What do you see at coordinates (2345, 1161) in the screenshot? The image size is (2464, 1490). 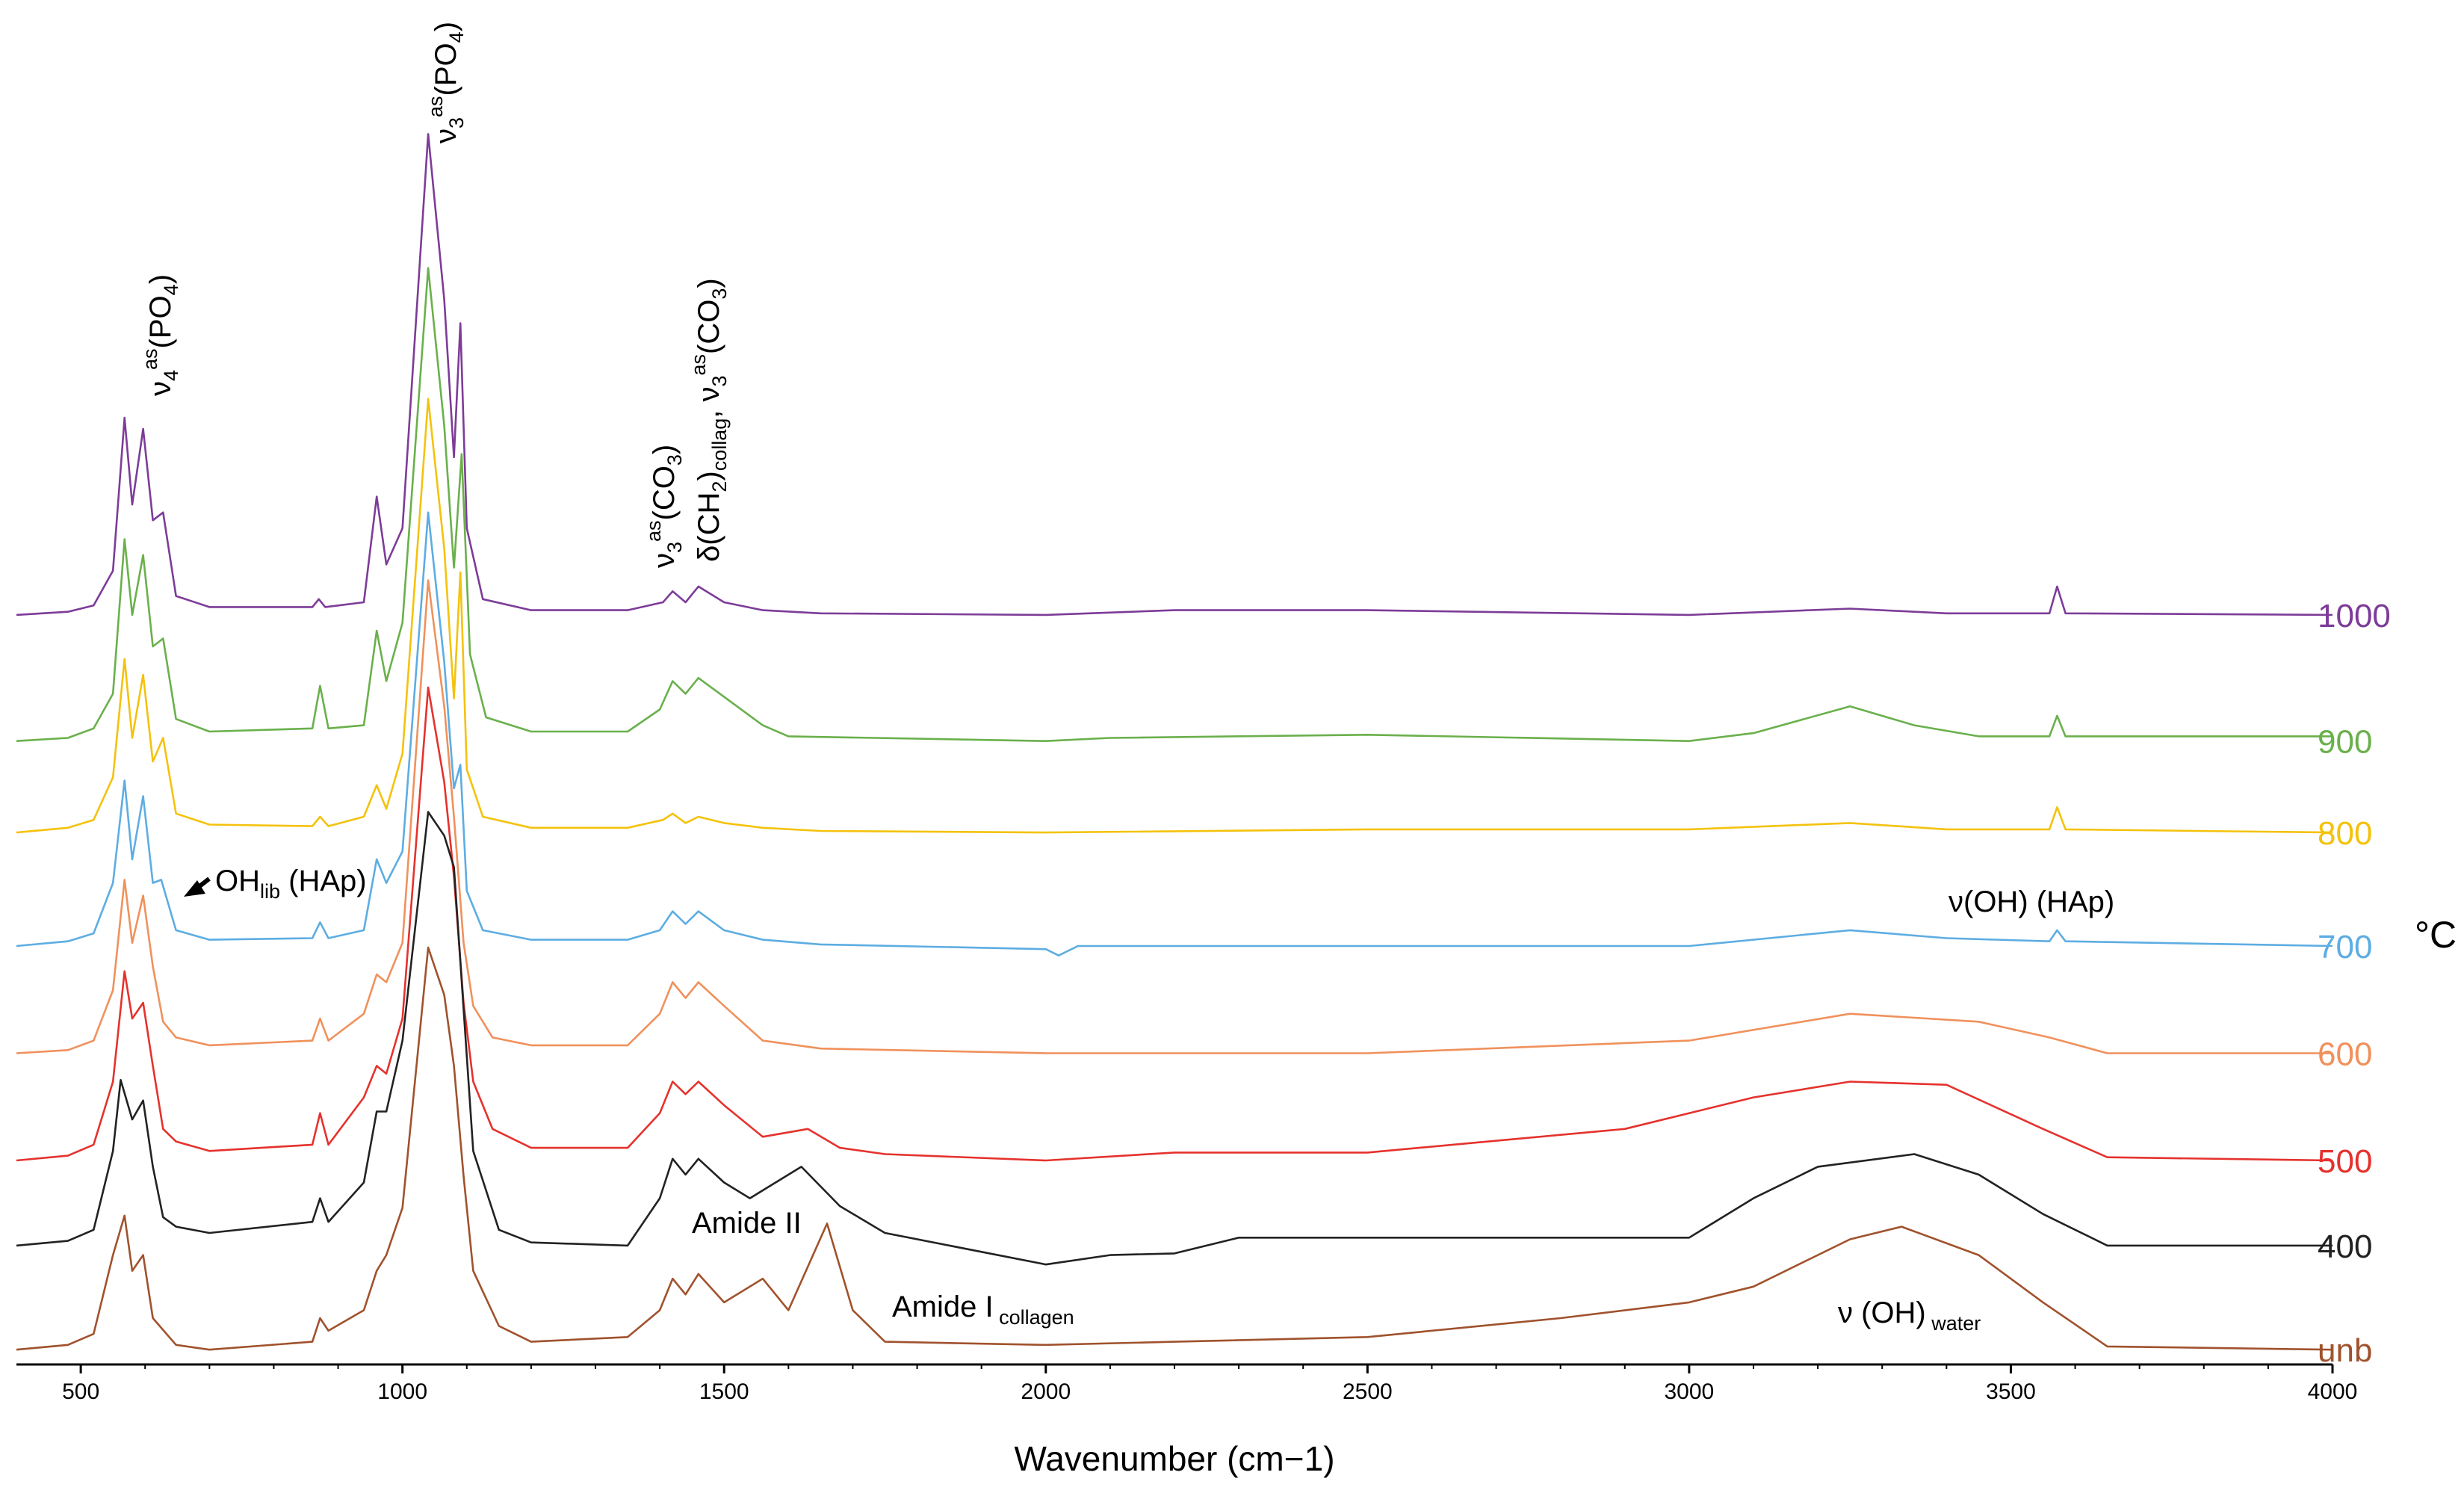 I see `series-label-500: 500` at bounding box center [2345, 1161].